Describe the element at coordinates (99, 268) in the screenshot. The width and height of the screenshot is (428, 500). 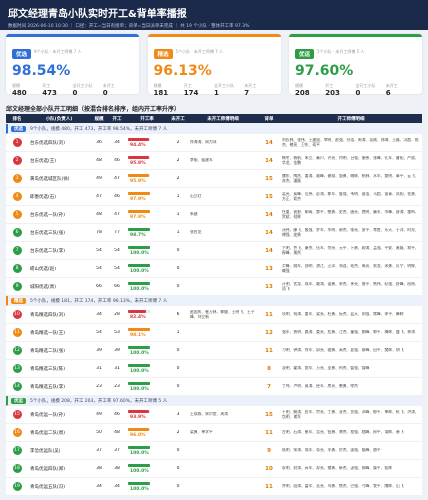
I see `size: 54` at that location.